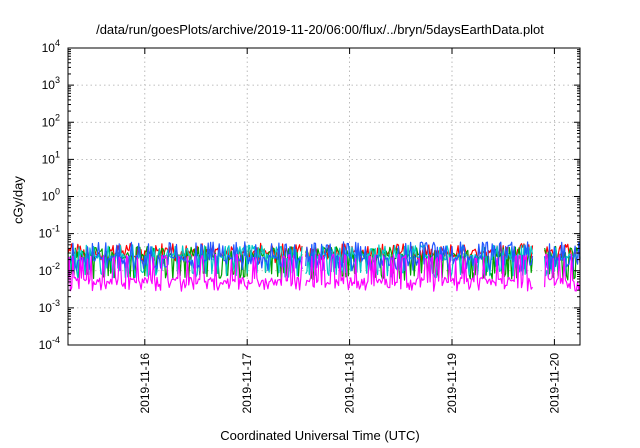 The width and height of the screenshot is (640, 448). Describe the element at coordinates (51, 83) in the screenshot. I see `y-tick-label: 10³` at that location.